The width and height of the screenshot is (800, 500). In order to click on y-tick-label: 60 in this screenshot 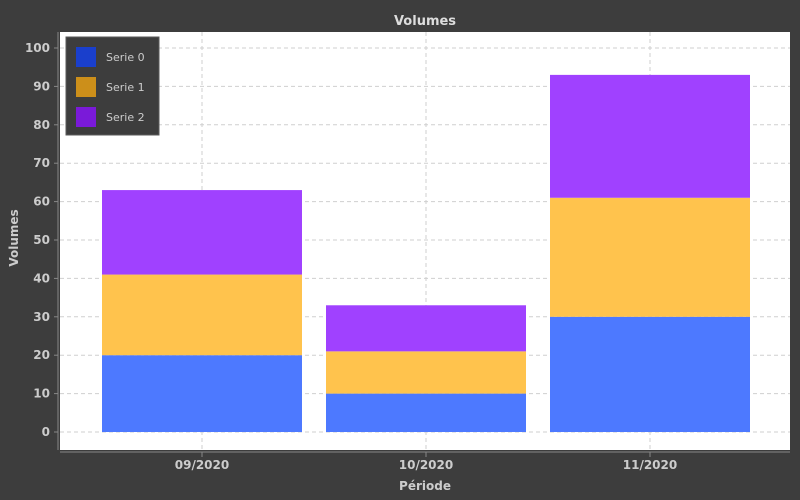, I will do `click(41, 202)`.